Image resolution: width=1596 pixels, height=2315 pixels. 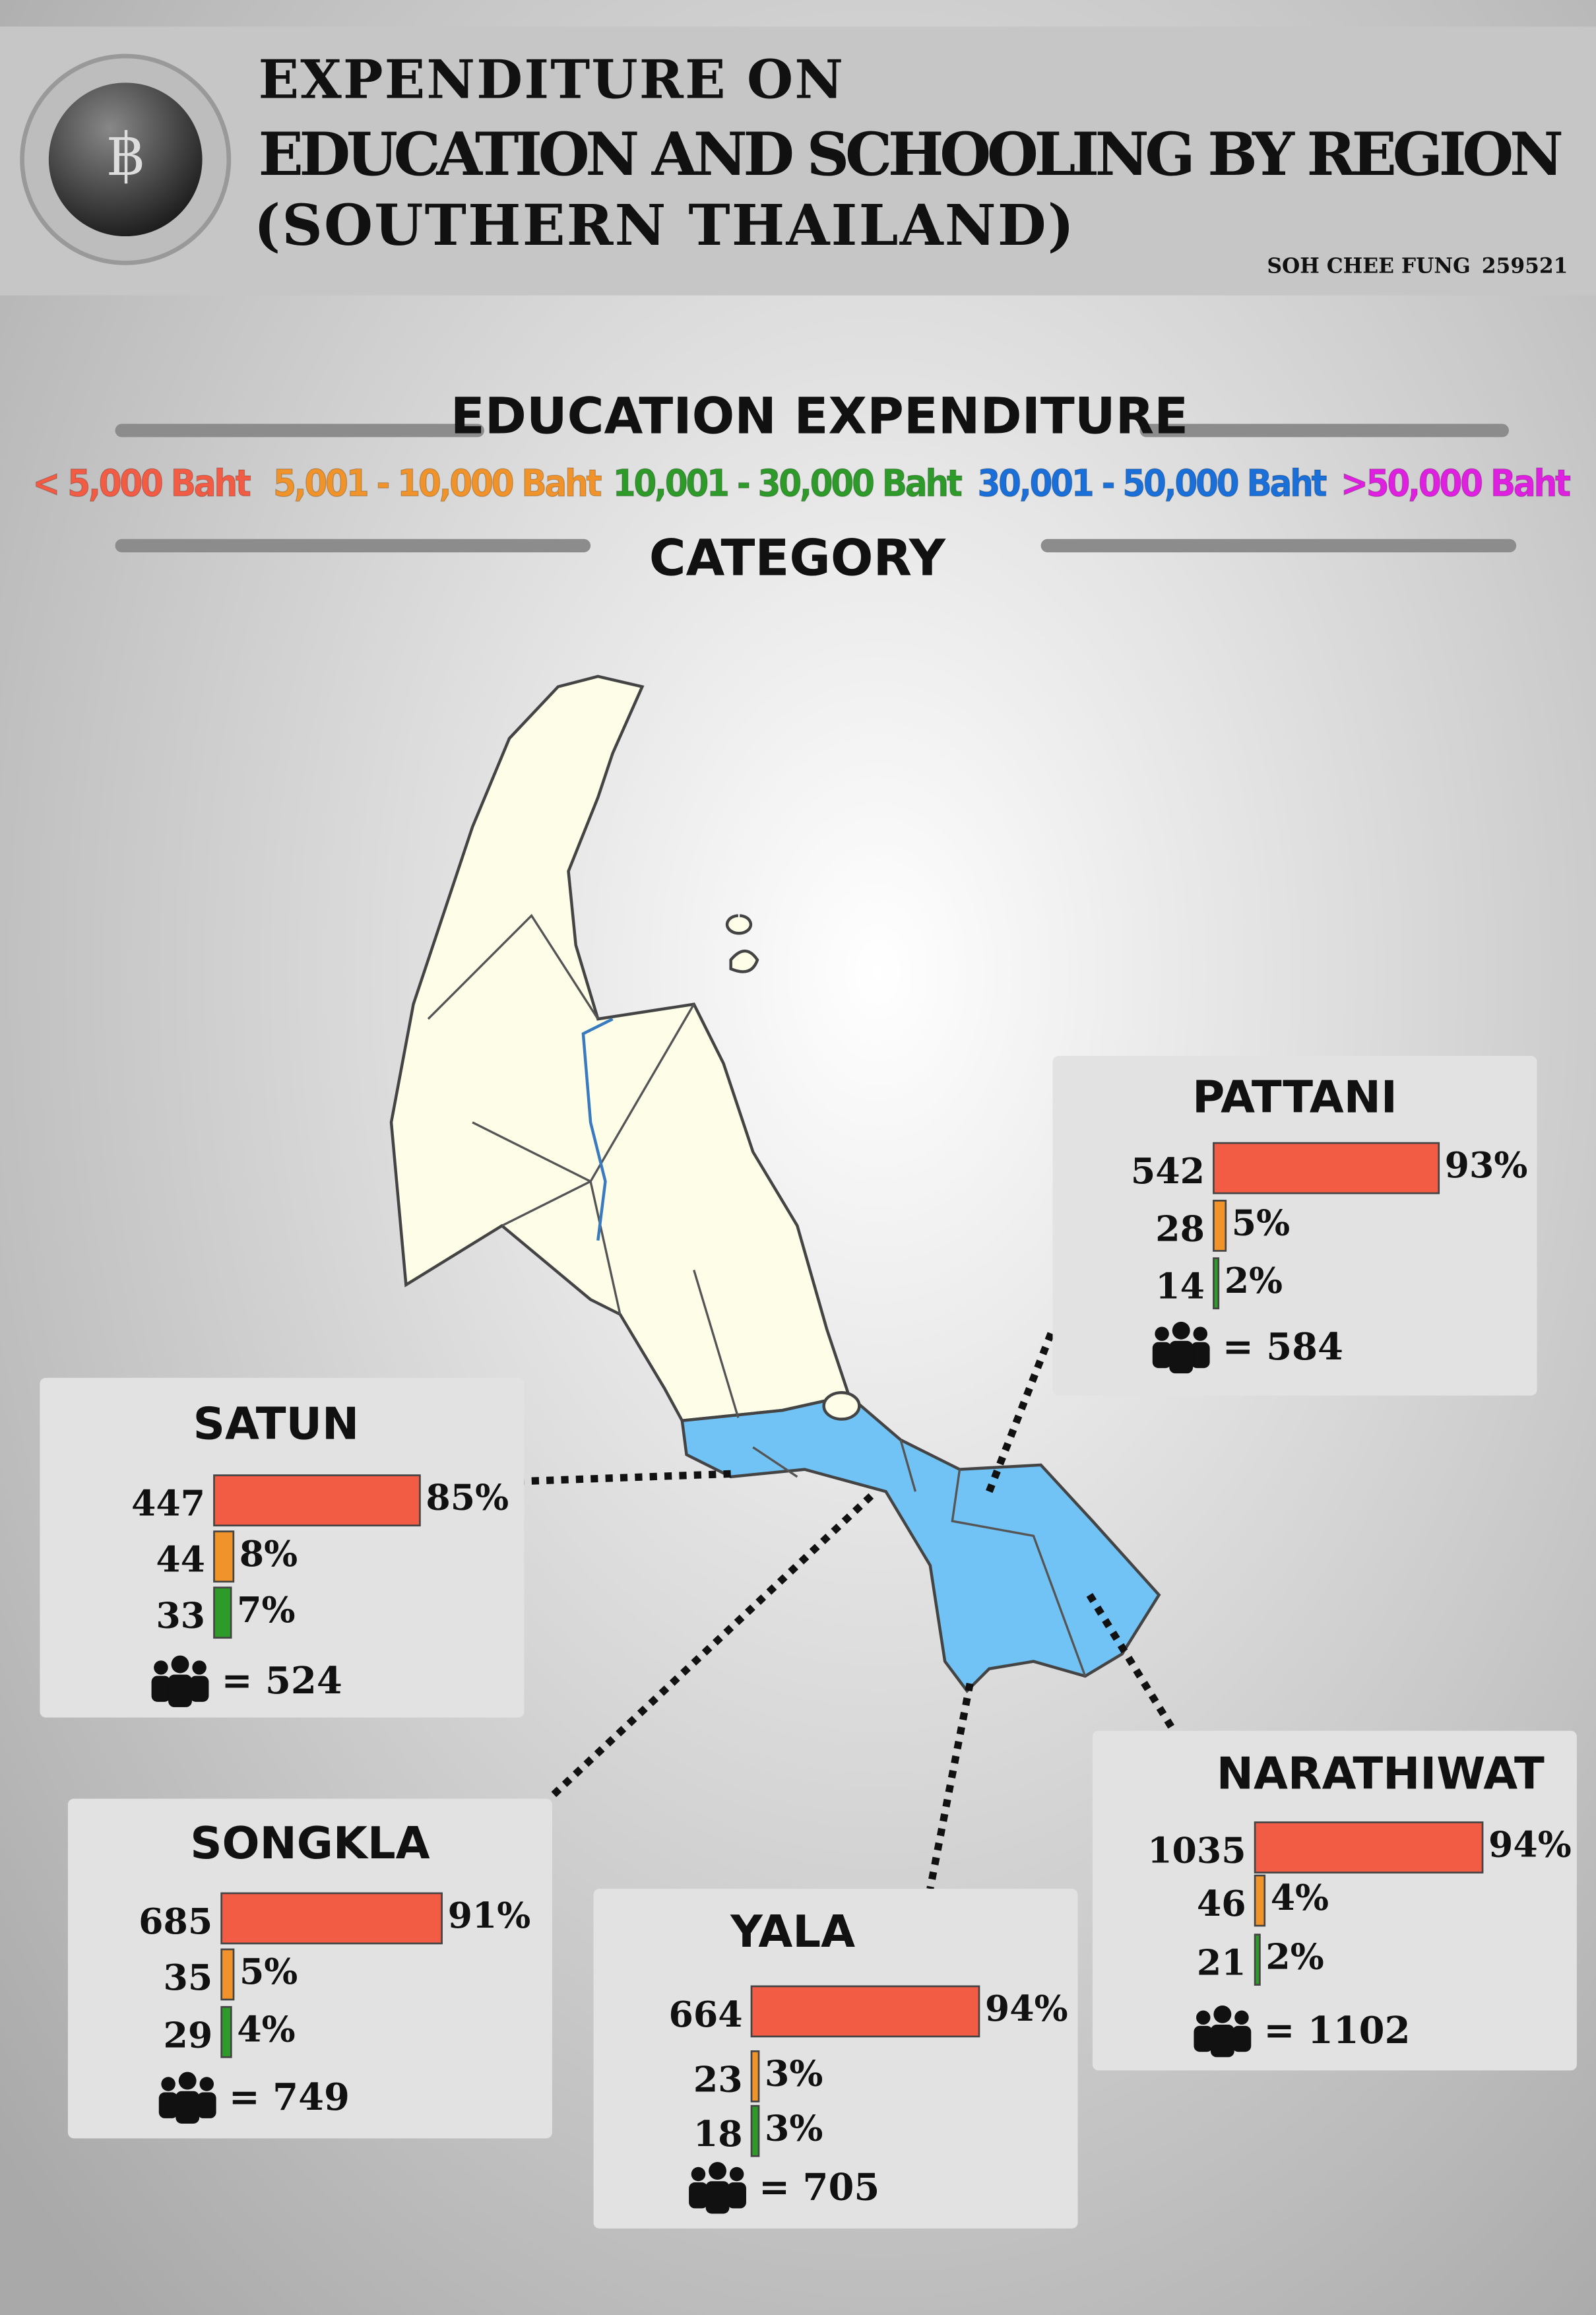 What do you see at coordinates (742, 943) in the screenshot?
I see `map-island` at bounding box center [742, 943].